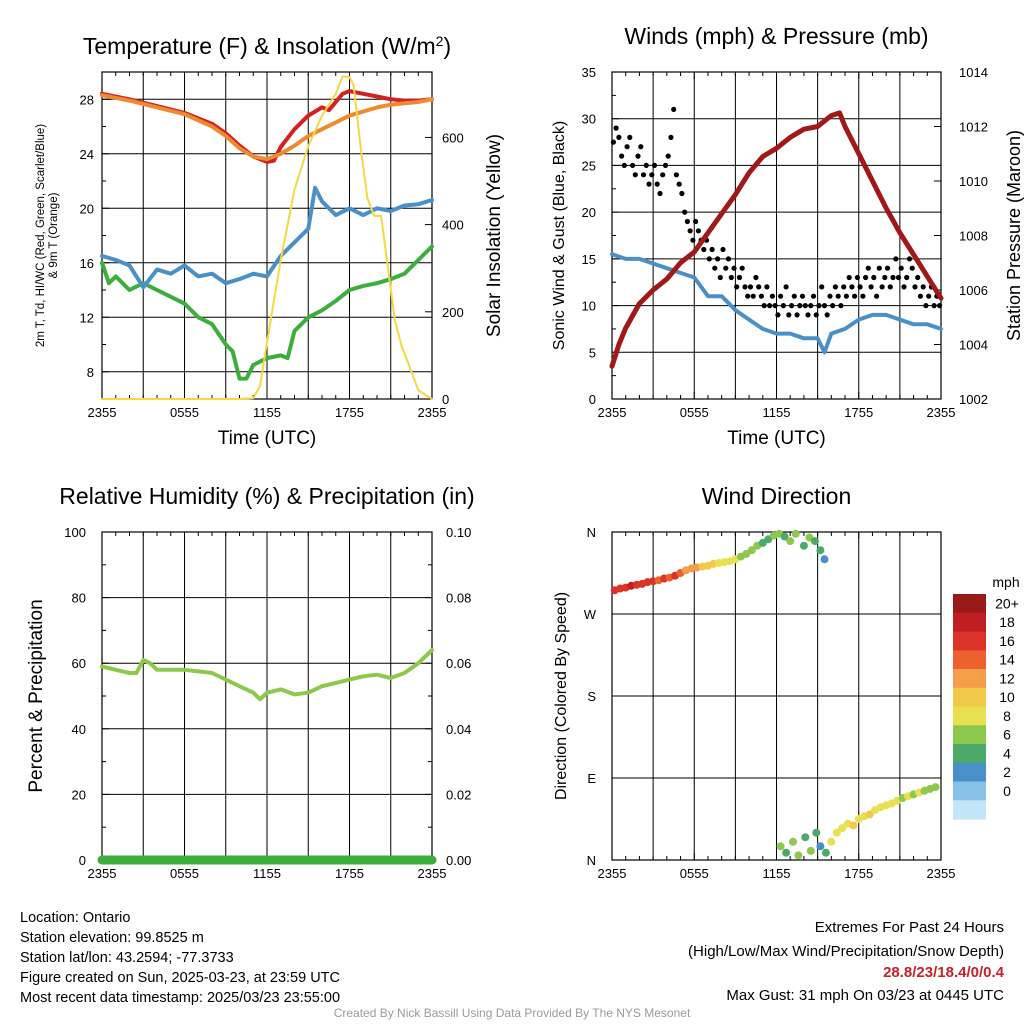 This screenshot has width=1024, height=1024. I want to click on wind-y-tick-label: 20, so click(589, 212).